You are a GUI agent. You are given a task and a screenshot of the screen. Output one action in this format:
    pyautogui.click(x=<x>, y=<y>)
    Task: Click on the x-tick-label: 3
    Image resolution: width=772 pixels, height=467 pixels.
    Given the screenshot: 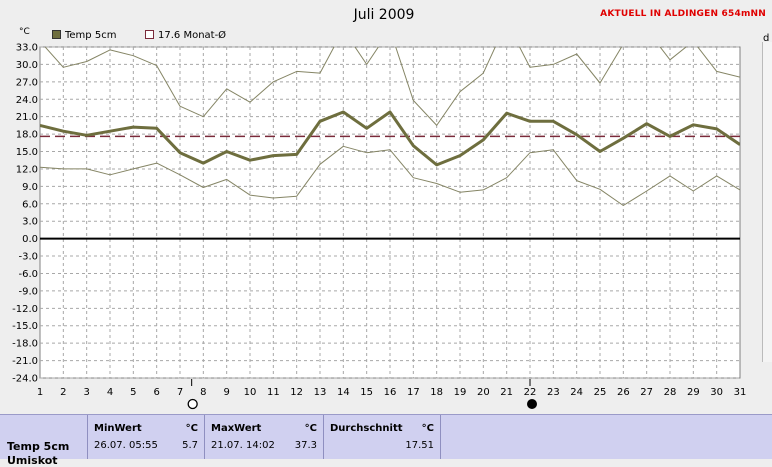 What is the action you would take?
    pyautogui.click(x=86, y=392)
    